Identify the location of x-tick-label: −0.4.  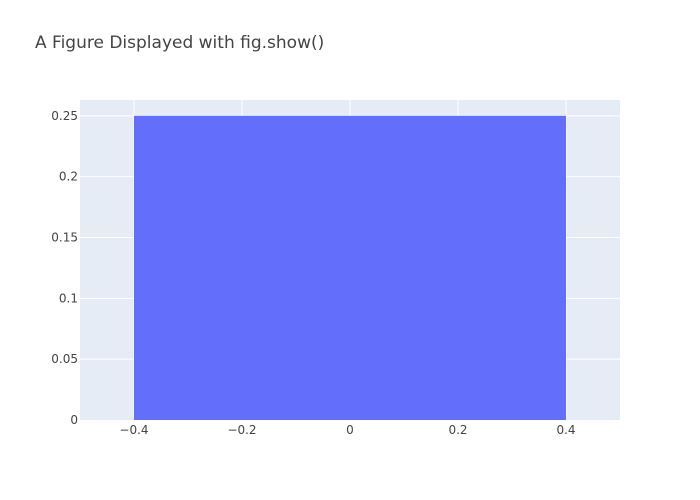
(133, 430).